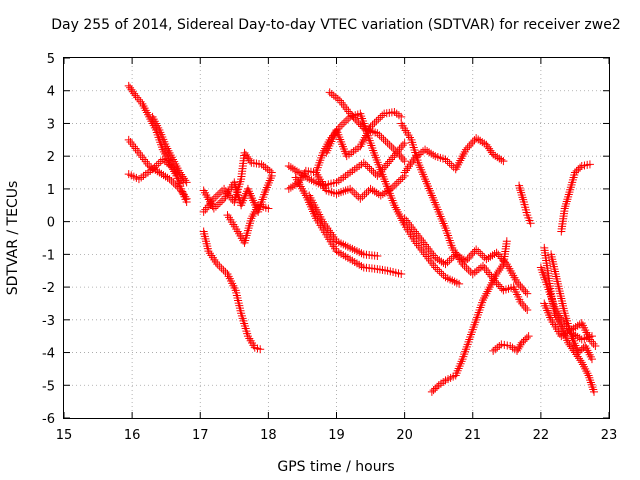 Image resolution: width=640 pixels, height=480 pixels. I want to click on y-tick-label: -4, so click(48, 354).